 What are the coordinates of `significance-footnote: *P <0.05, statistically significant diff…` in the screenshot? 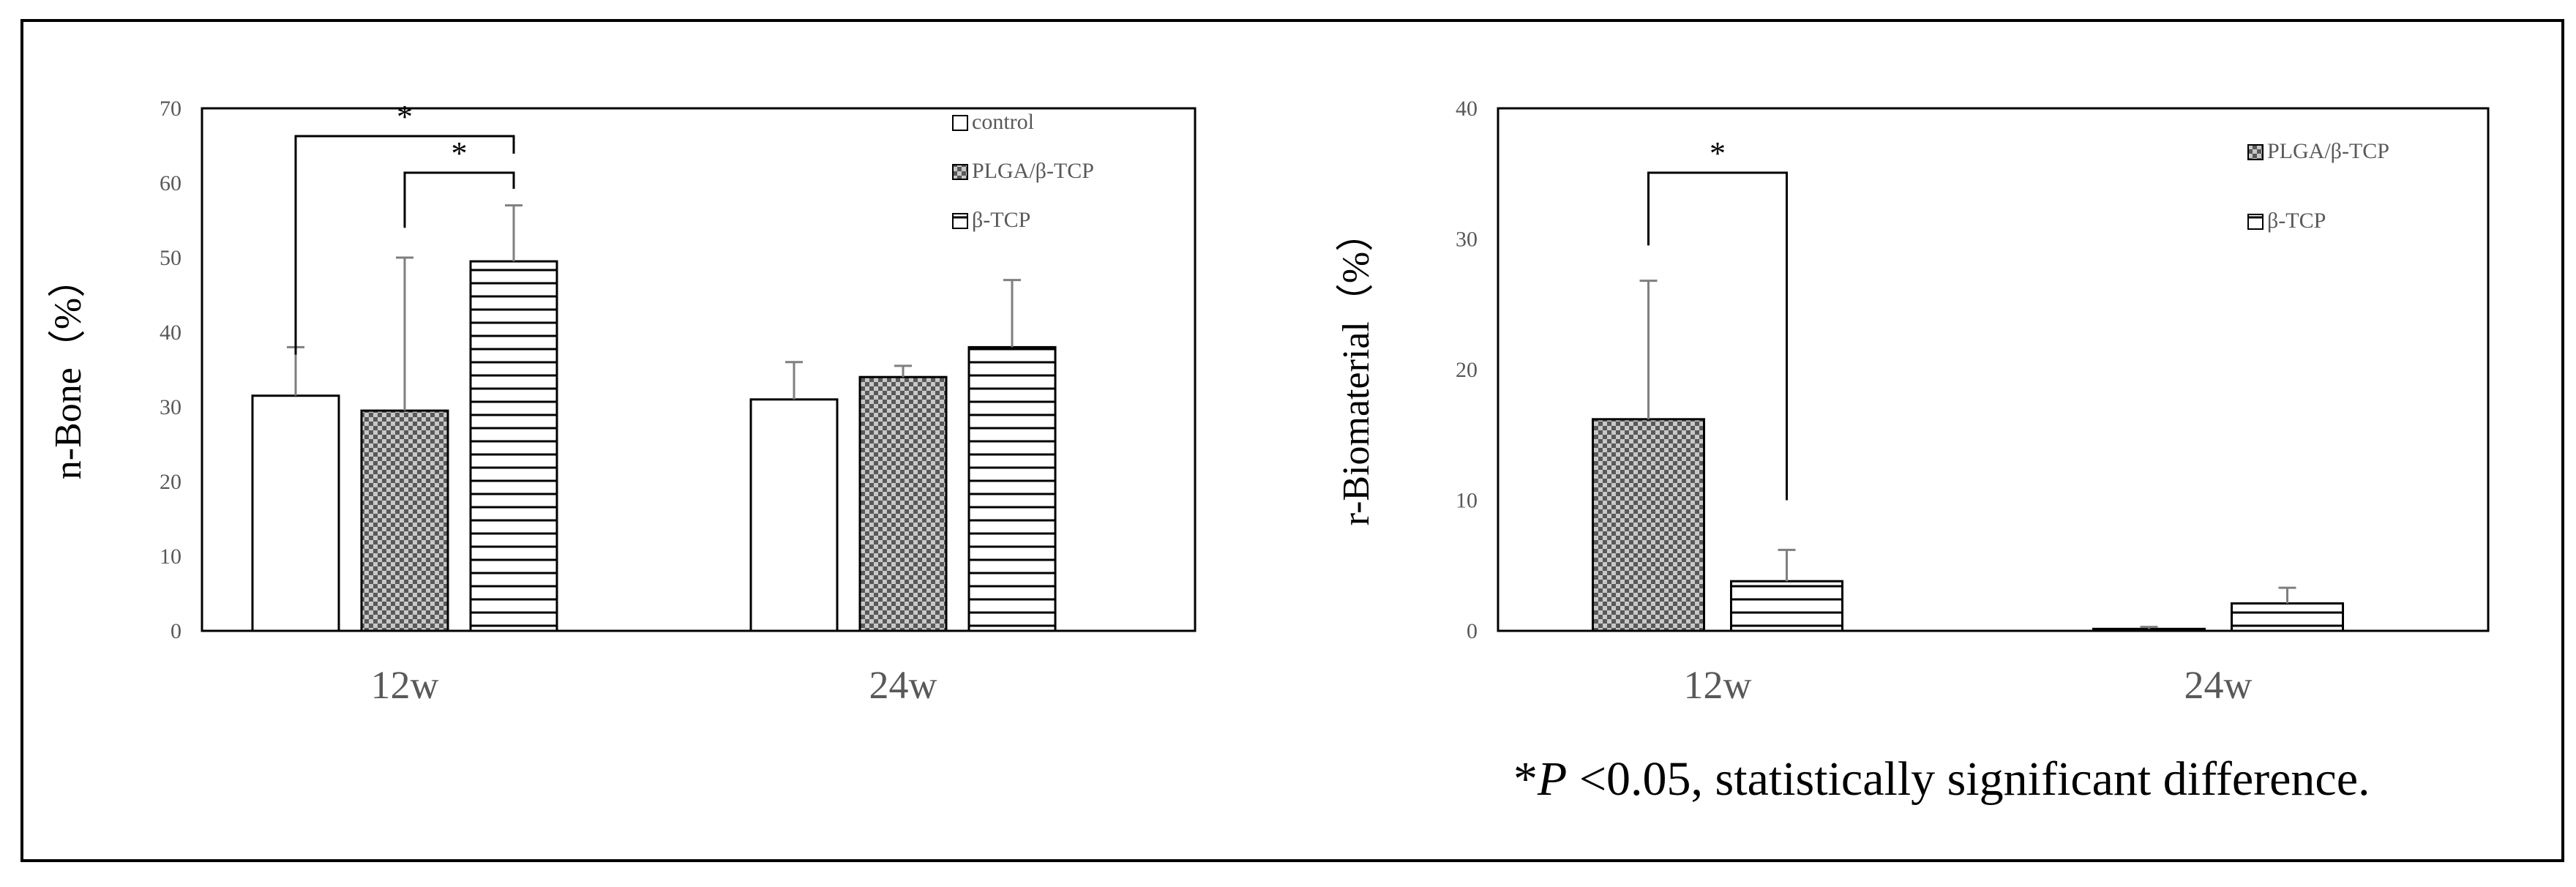 It's located at (1941, 779).